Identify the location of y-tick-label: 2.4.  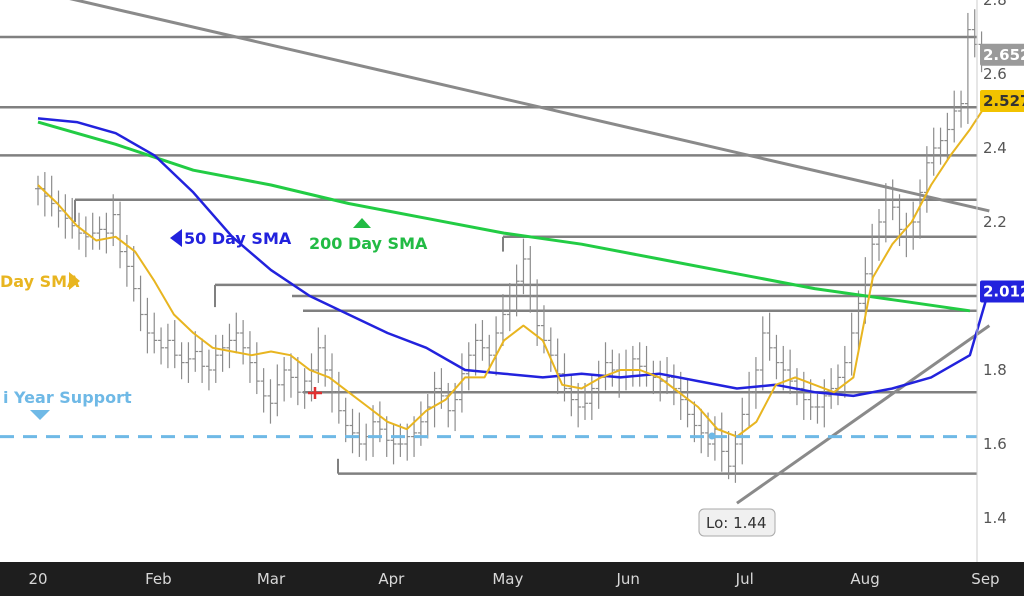
(995, 148).